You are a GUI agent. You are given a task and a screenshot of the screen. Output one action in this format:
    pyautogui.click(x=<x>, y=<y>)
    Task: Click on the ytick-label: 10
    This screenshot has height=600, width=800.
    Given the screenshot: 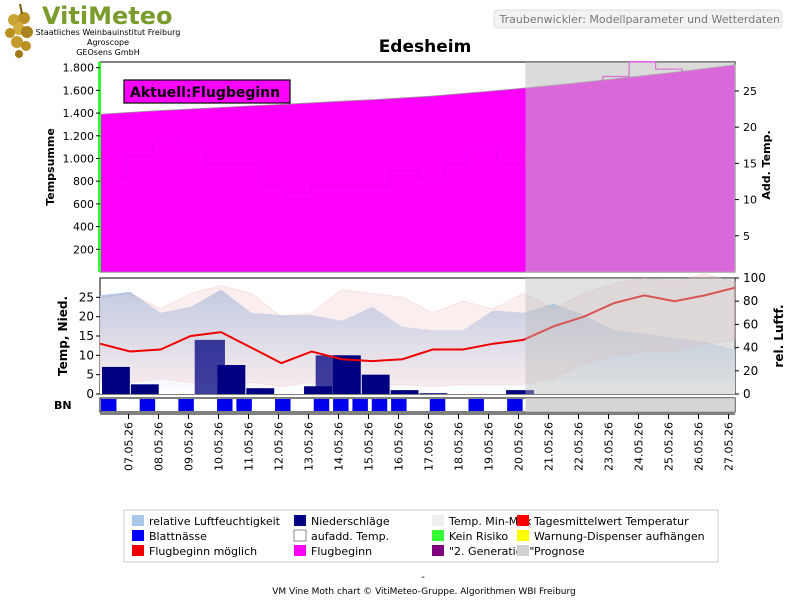 What is the action you would take?
    pyautogui.click(x=86, y=355)
    